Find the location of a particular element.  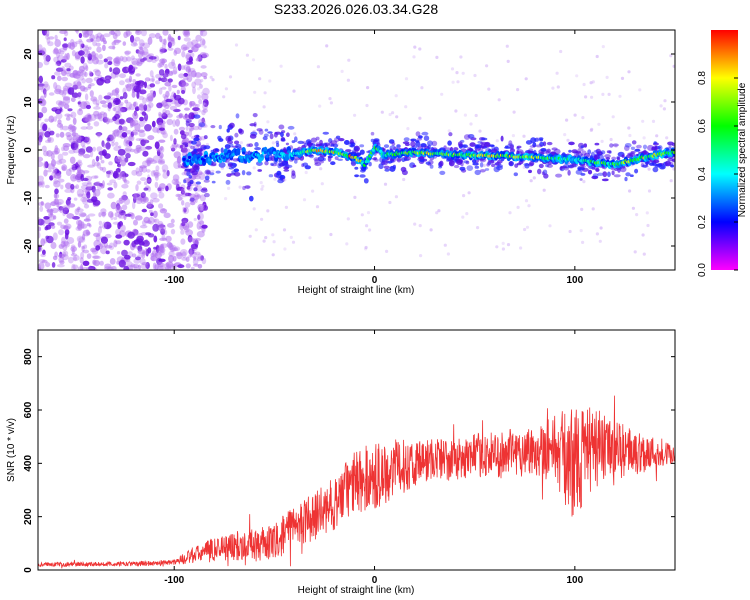

figure-title: S233.2026.026.03.34.G28 is located at coordinates (356, 9).